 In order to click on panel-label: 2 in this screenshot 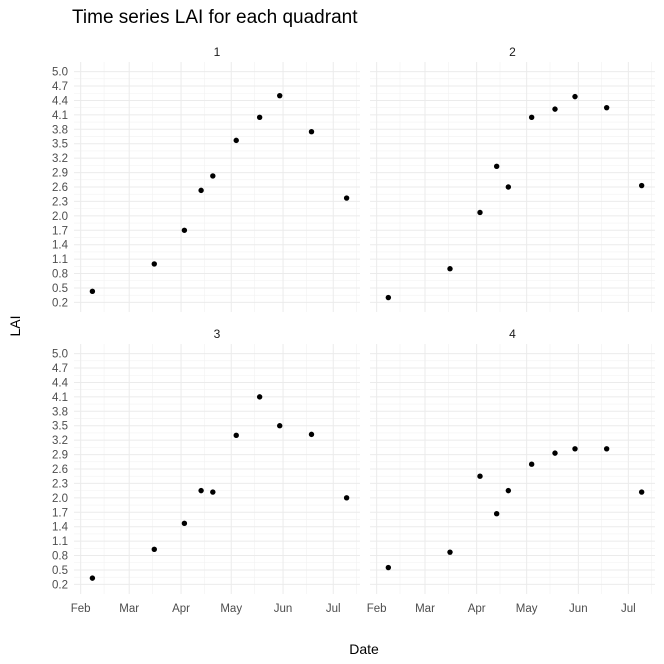, I will do `click(512, 52)`.